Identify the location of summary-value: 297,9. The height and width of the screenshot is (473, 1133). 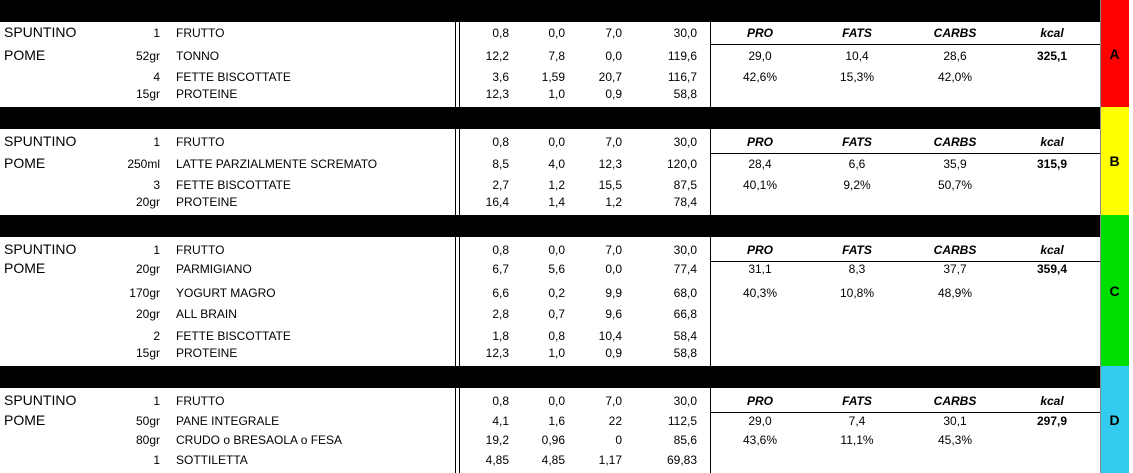
(1052, 421).